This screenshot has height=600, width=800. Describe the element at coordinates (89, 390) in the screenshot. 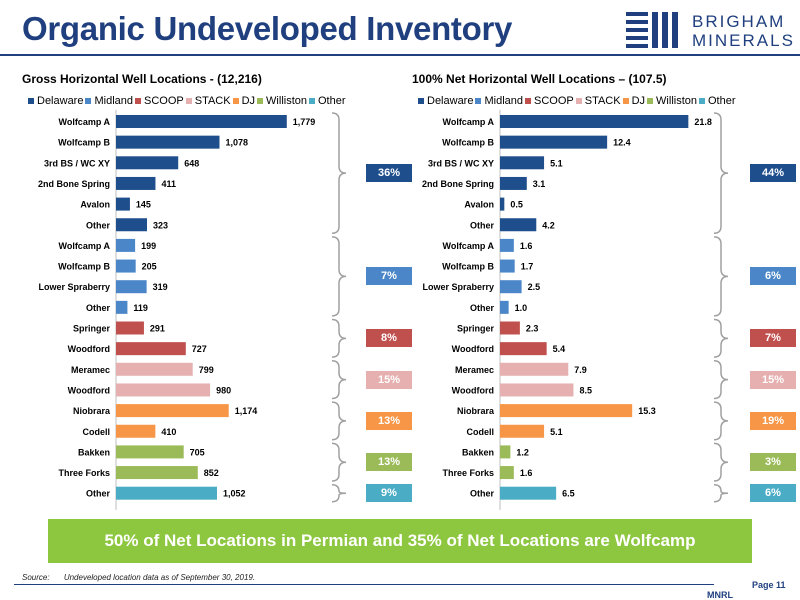

I see `category-label: Woodford` at that location.